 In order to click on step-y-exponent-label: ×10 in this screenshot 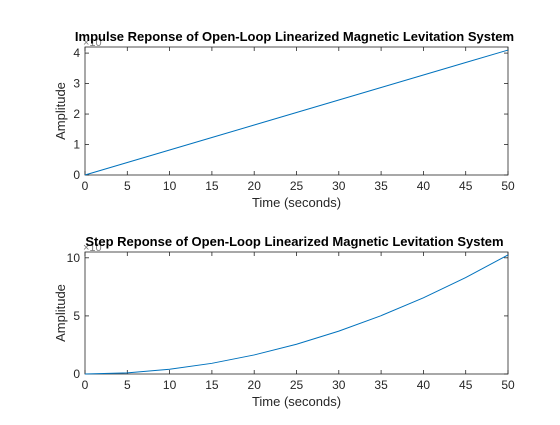, I will do `click(92, 248)`.